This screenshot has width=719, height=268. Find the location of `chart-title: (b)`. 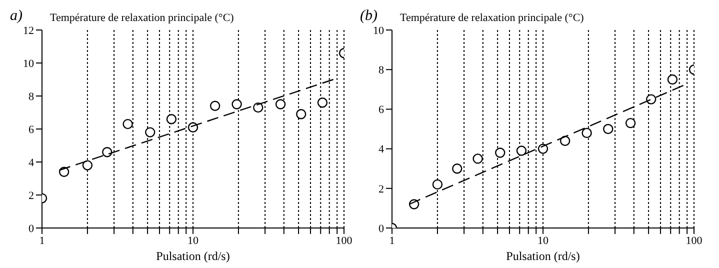

chart-title: (b) is located at coordinates (369, 16).